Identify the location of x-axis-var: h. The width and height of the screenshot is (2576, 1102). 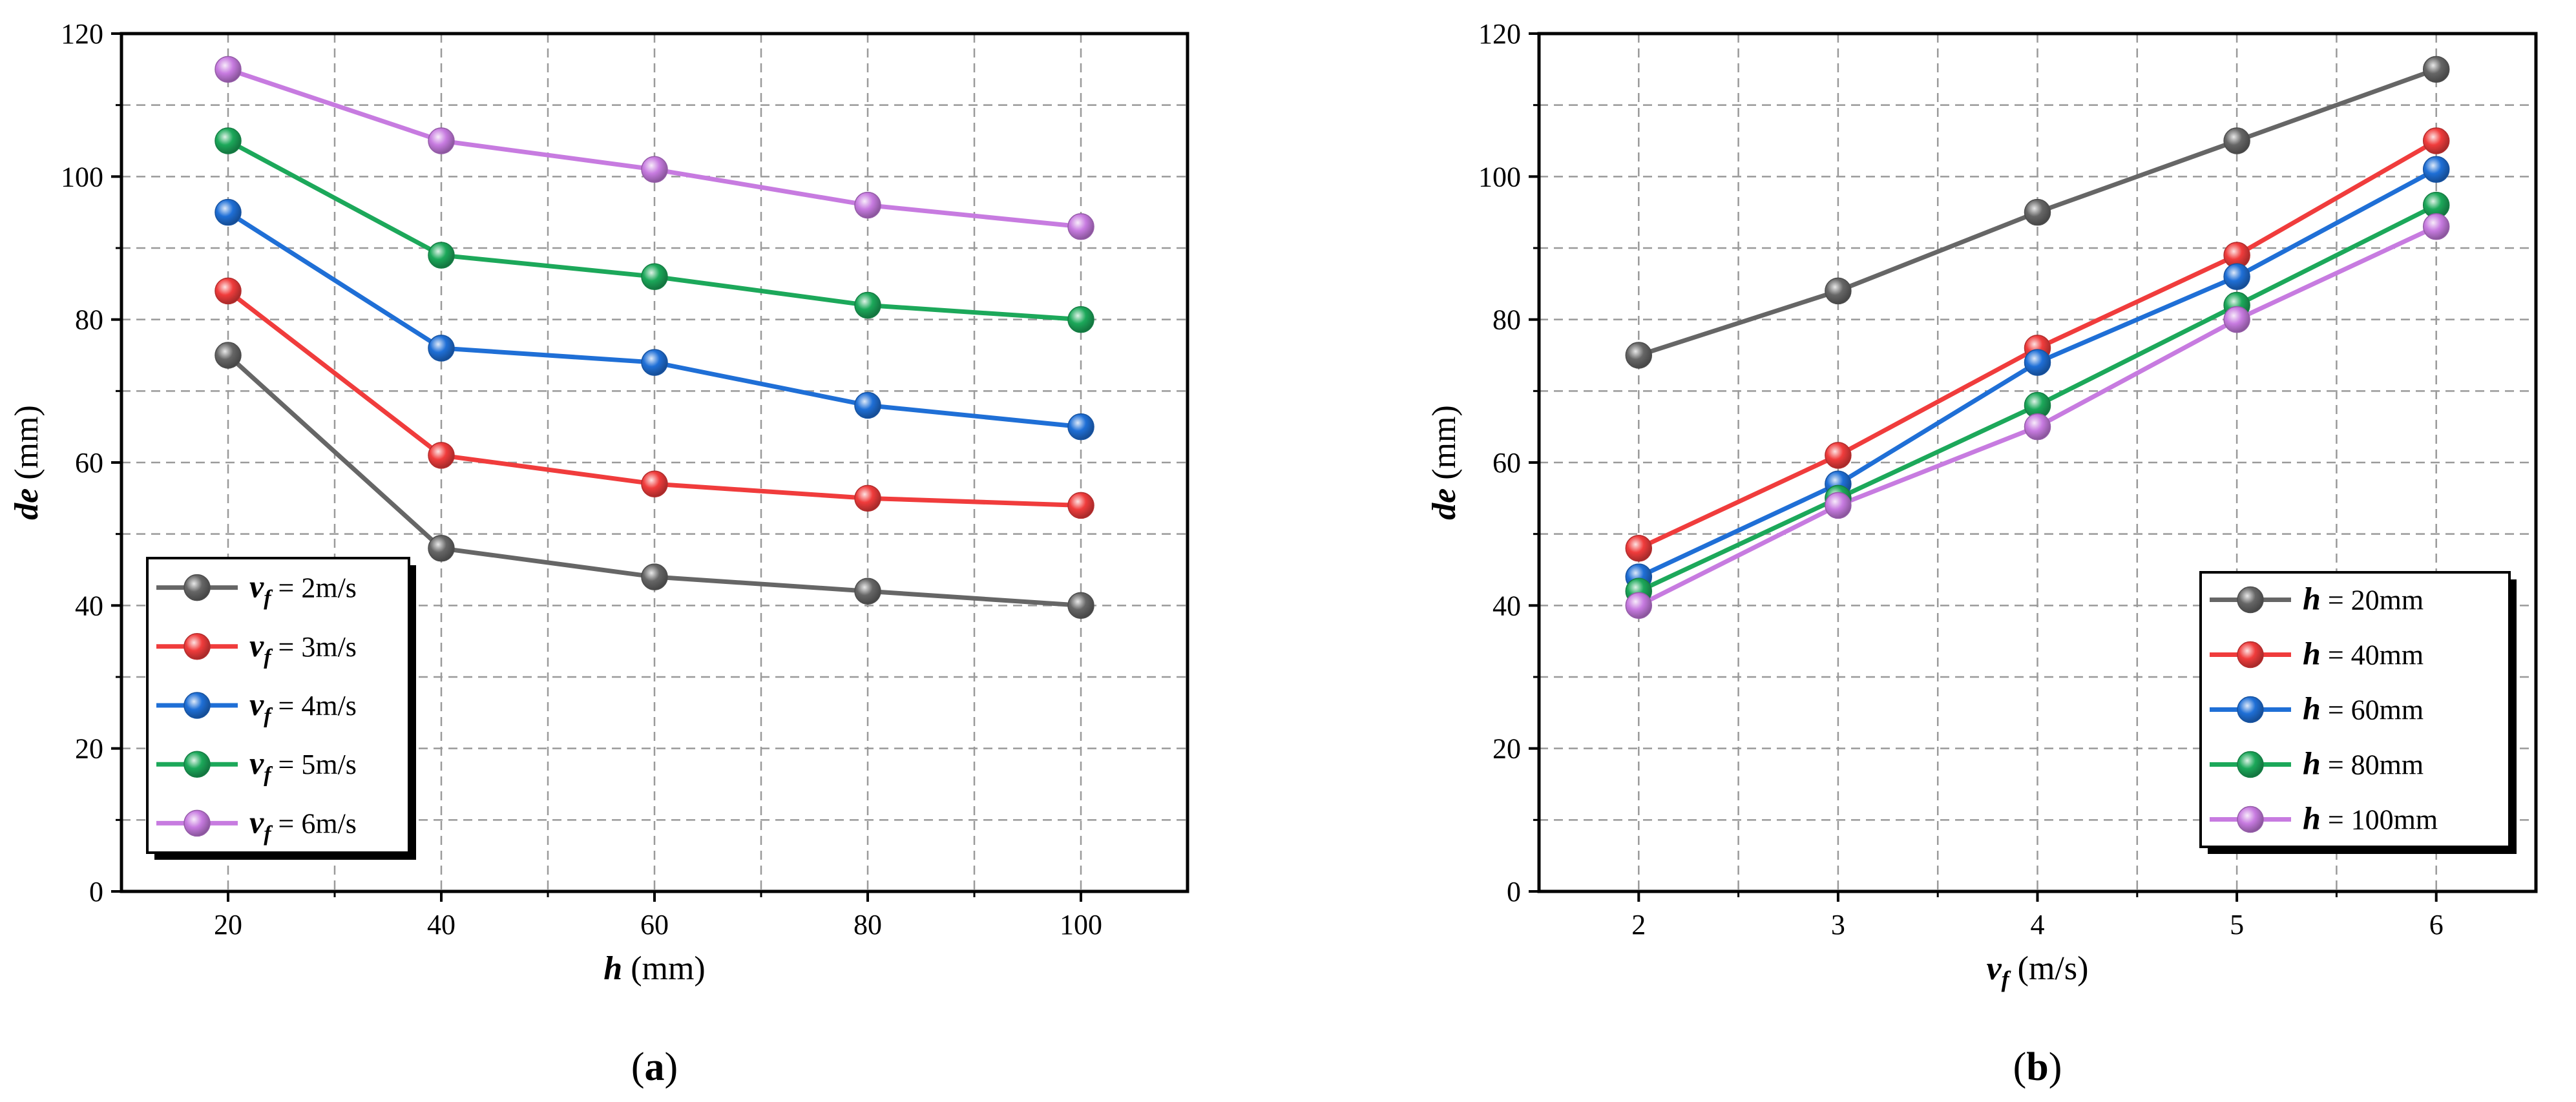
(612, 968).